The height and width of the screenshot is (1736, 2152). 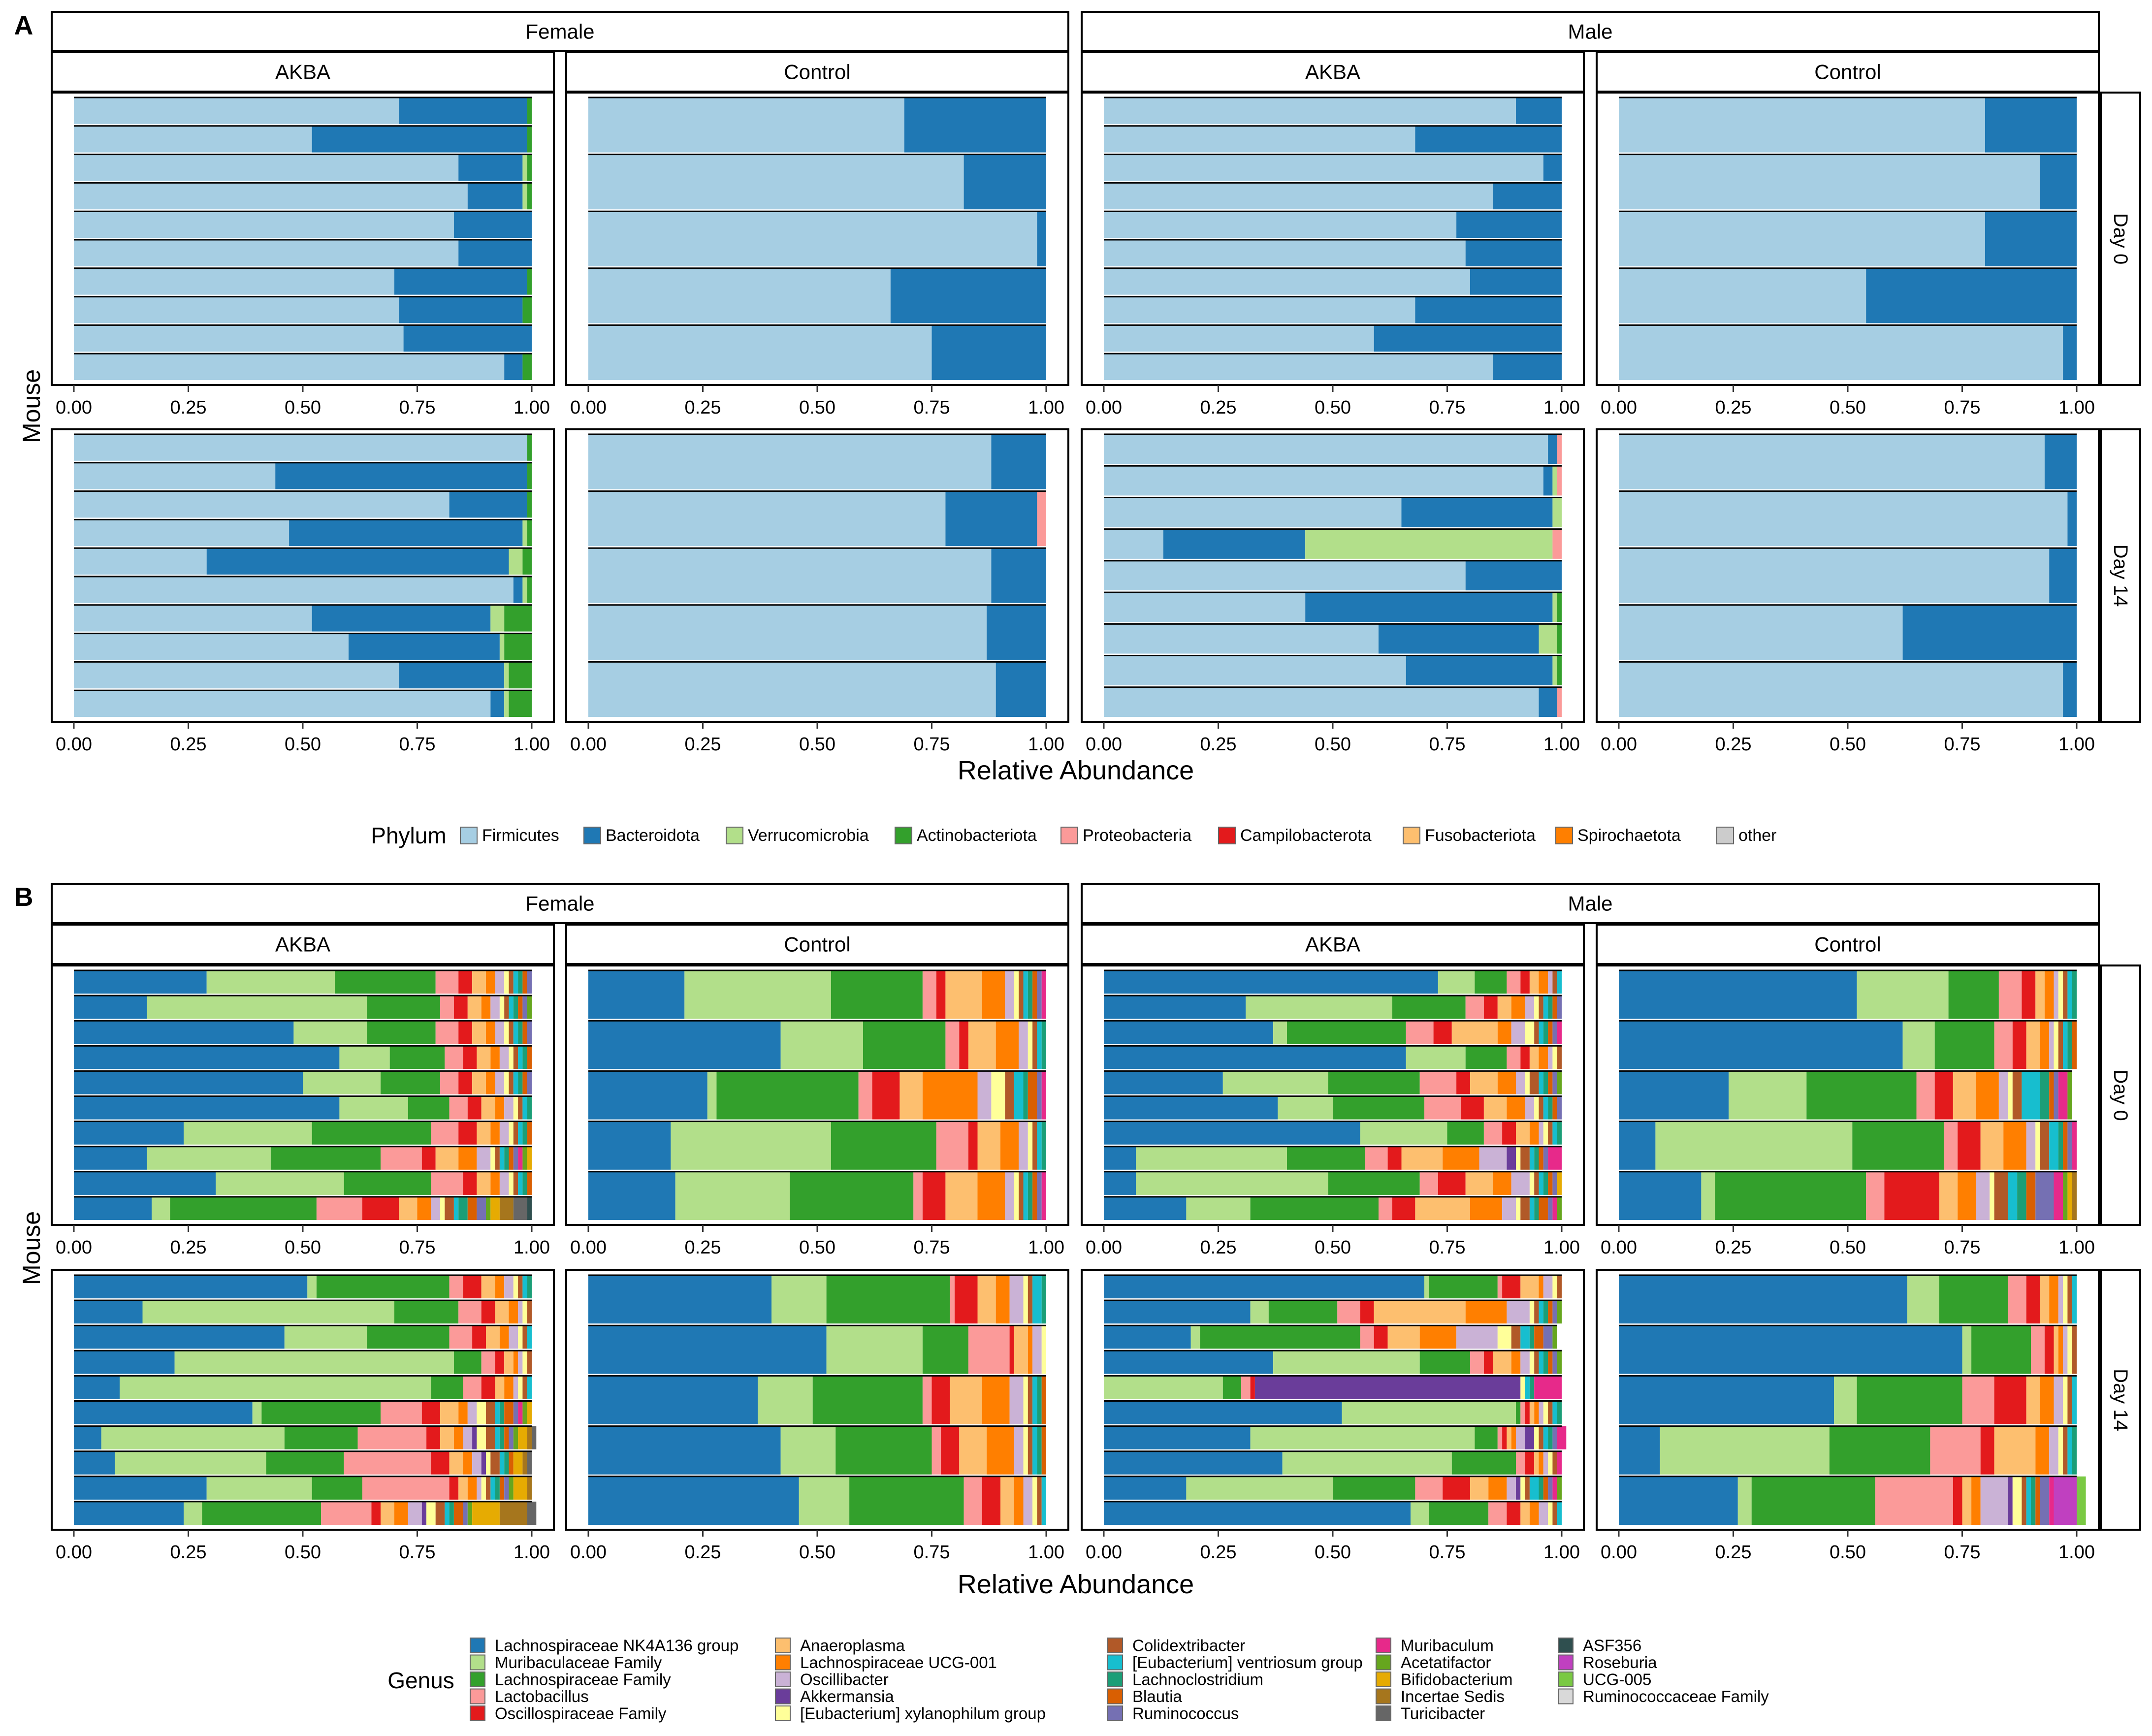 What do you see at coordinates (583, 1680) in the screenshot?
I see `legend-label: Lachnospiraceae Family` at bounding box center [583, 1680].